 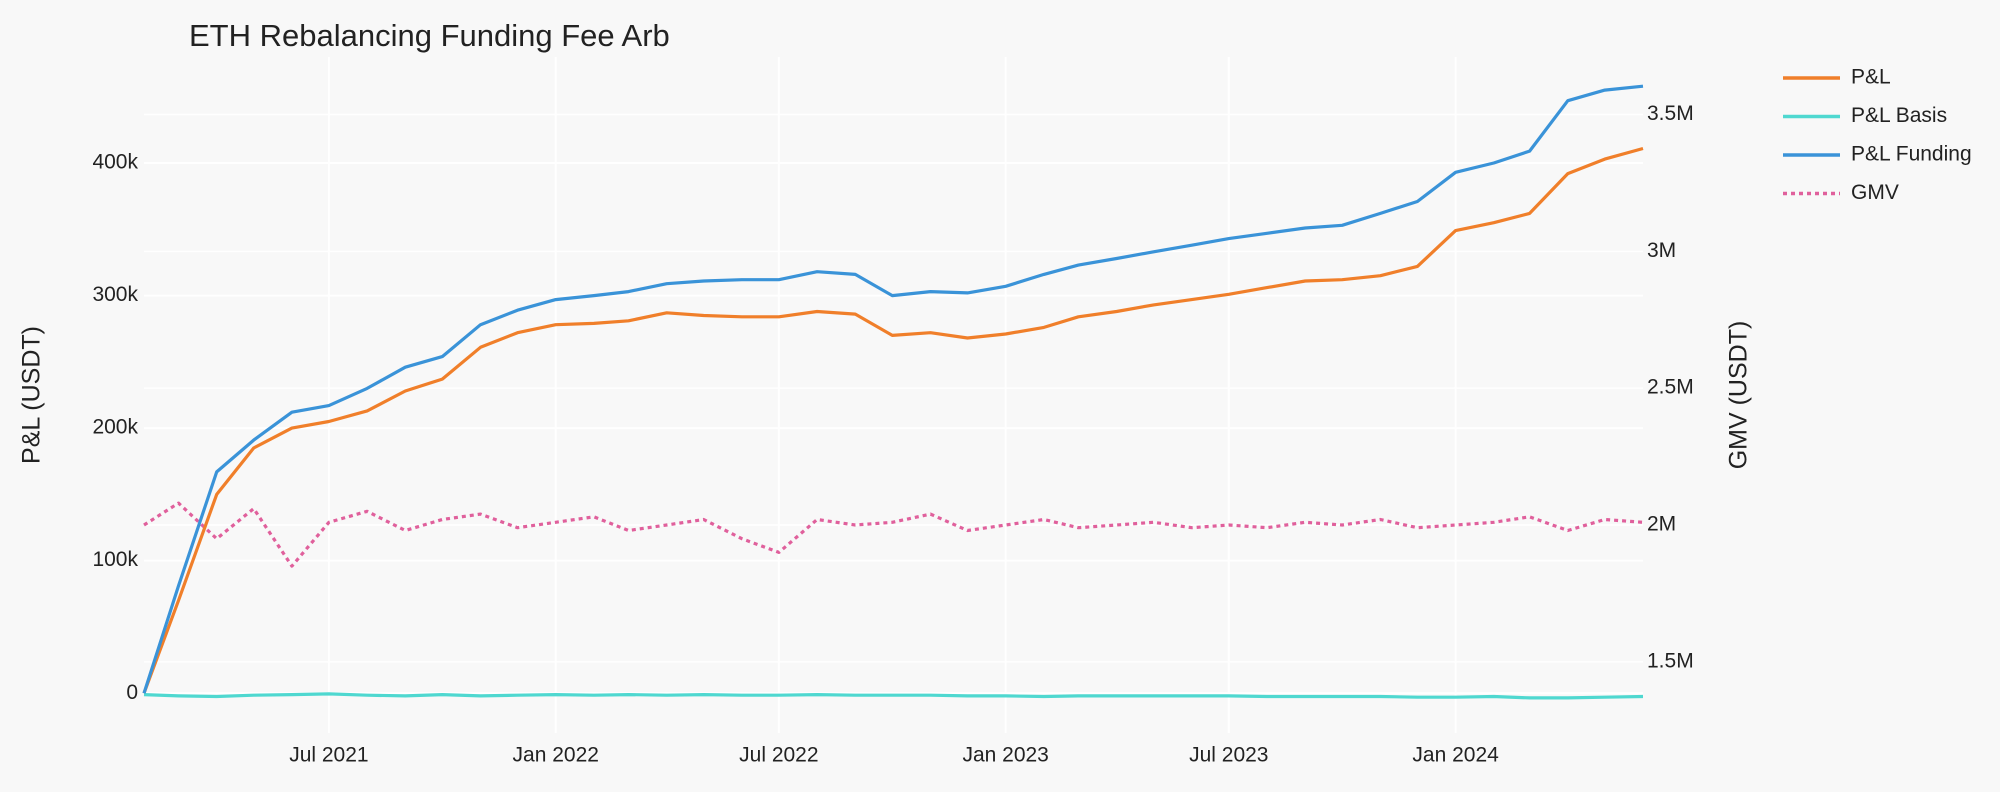 What do you see at coordinates (1661, 250) in the screenshot?
I see `y2-tick-label: 3M` at bounding box center [1661, 250].